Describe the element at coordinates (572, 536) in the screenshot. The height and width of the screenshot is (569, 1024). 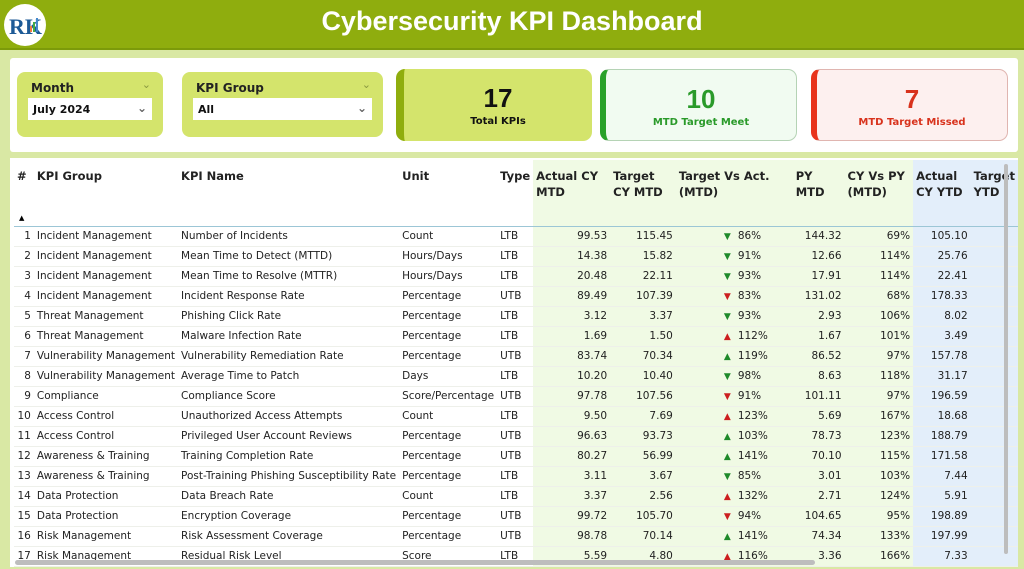
I see `actual-cy-mtd: 98.78` at that location.